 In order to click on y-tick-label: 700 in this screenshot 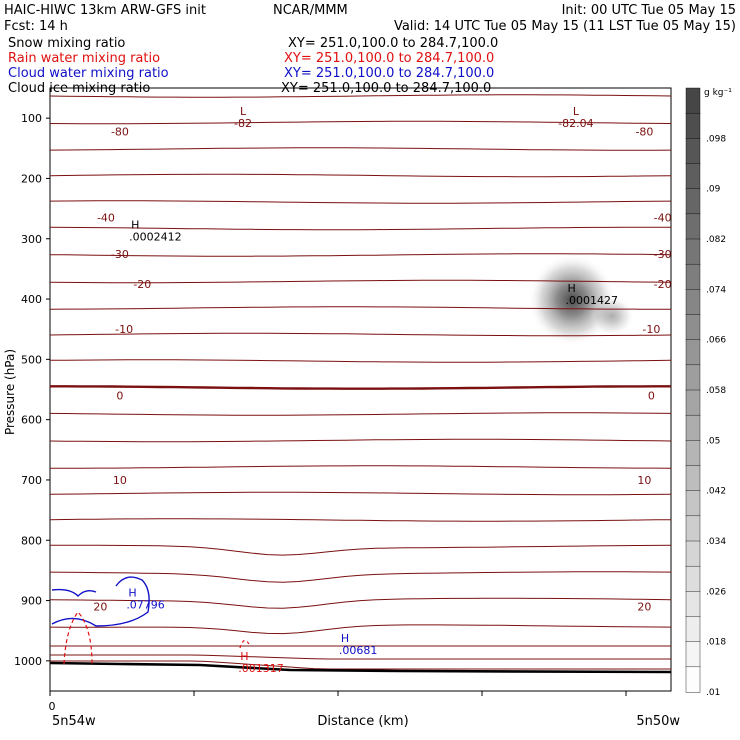, I will do `click(31, 480)`.